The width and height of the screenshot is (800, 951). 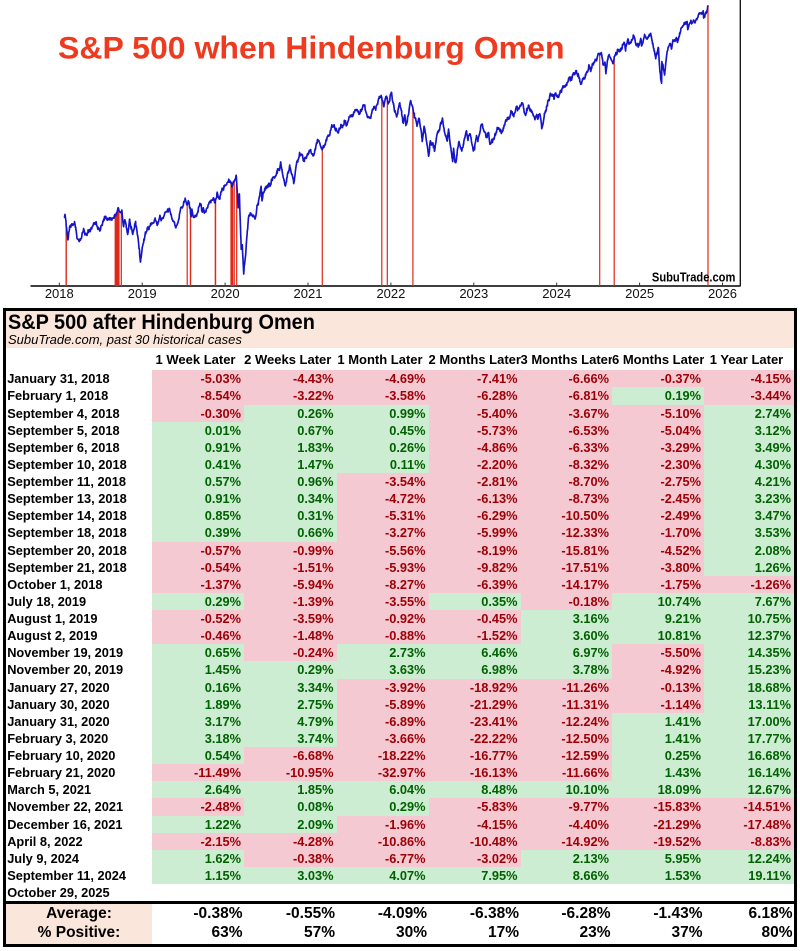 What do you see at coordinates (225, 293) in the screenshot?
I see `svg-text: 2020` at bounding box center [225, 293].